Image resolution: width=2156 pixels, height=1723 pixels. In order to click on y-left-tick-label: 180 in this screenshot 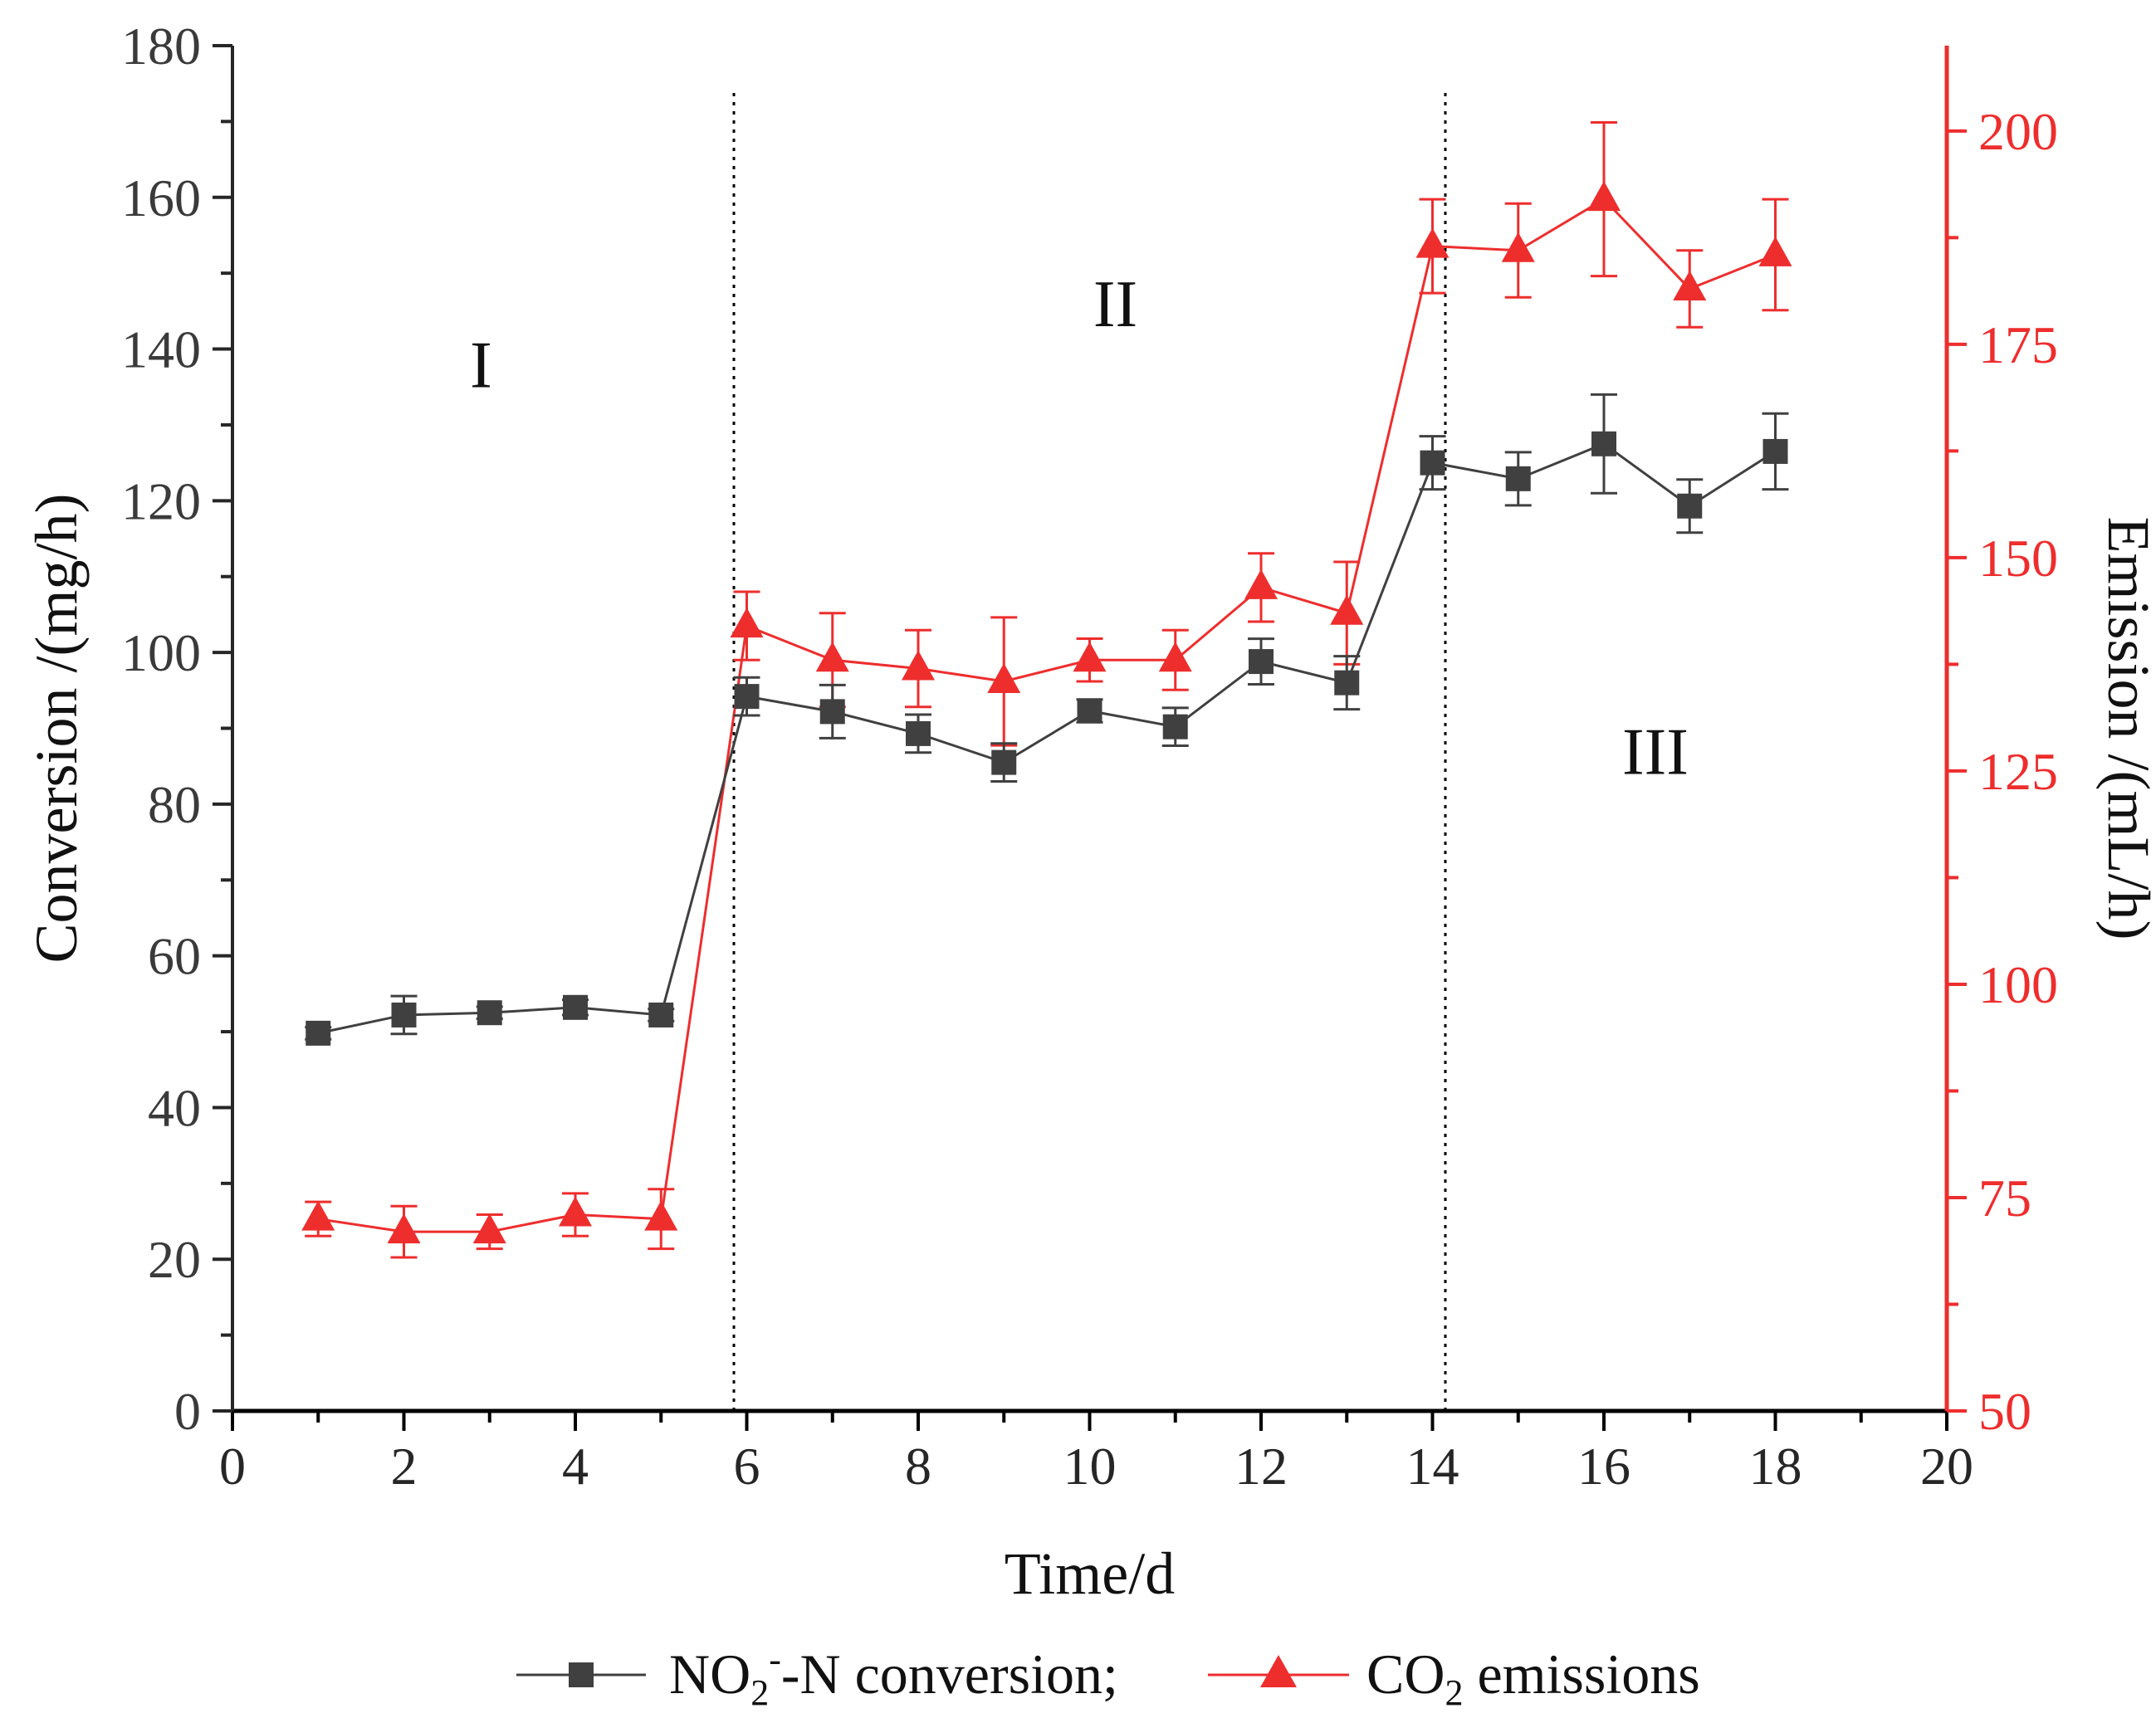, I will do `click(161, 46)`.